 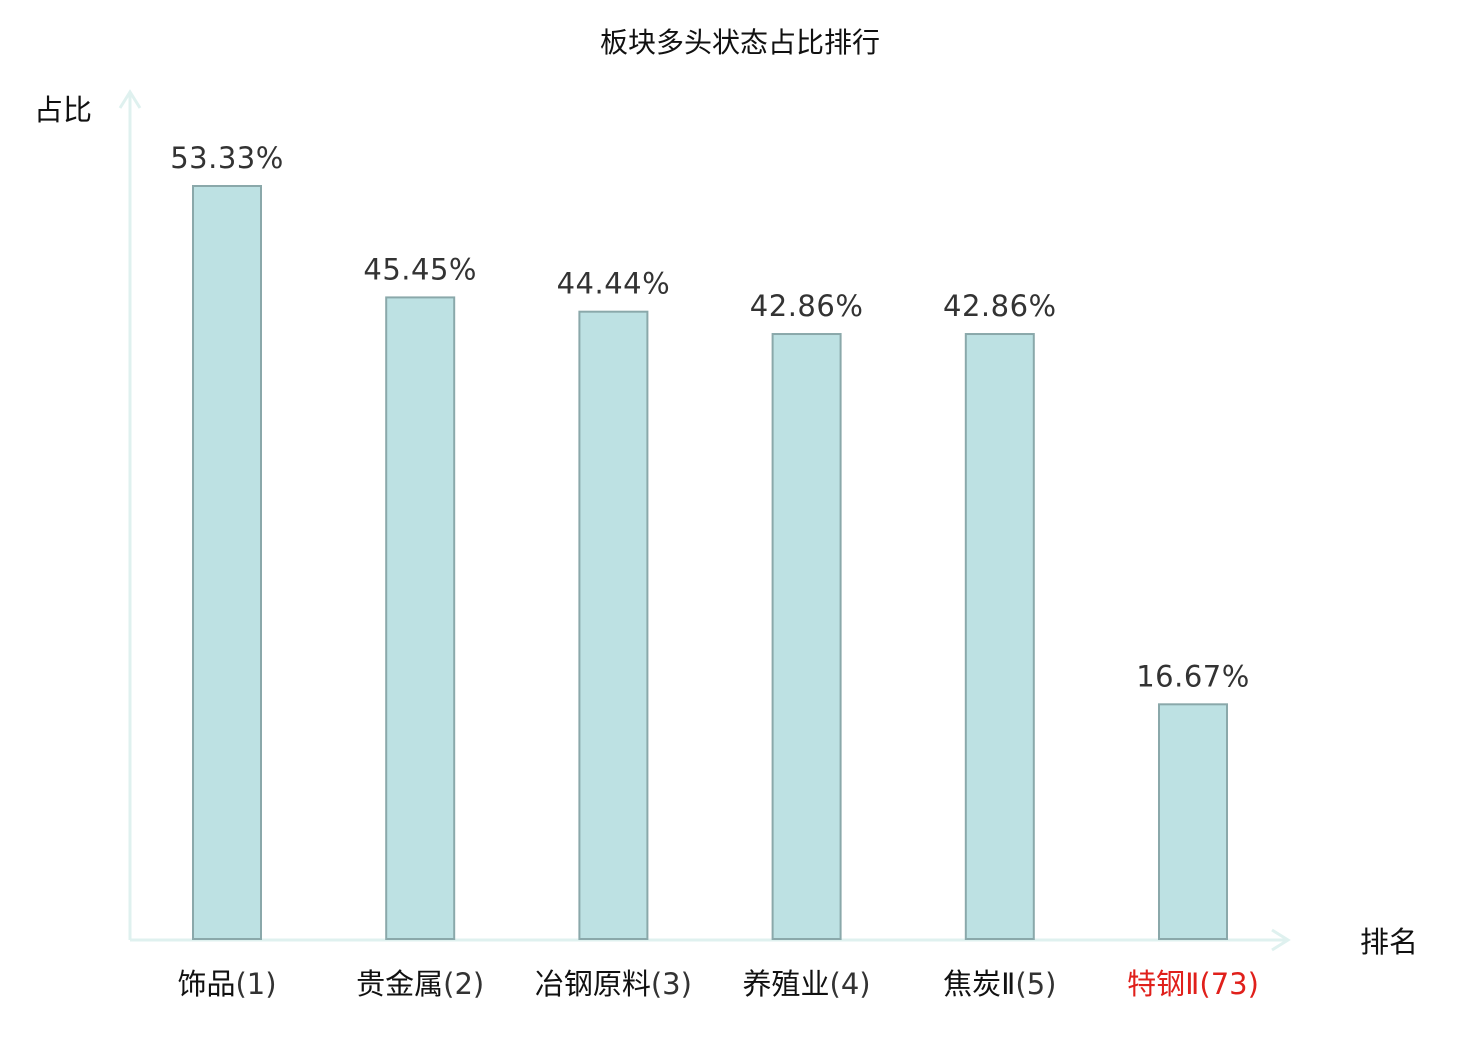 What do you see at coordinates (740, 42) in the screenshot?
I see `chart-title: 板块多头状态占比排行` at bounding box center [740, 42].